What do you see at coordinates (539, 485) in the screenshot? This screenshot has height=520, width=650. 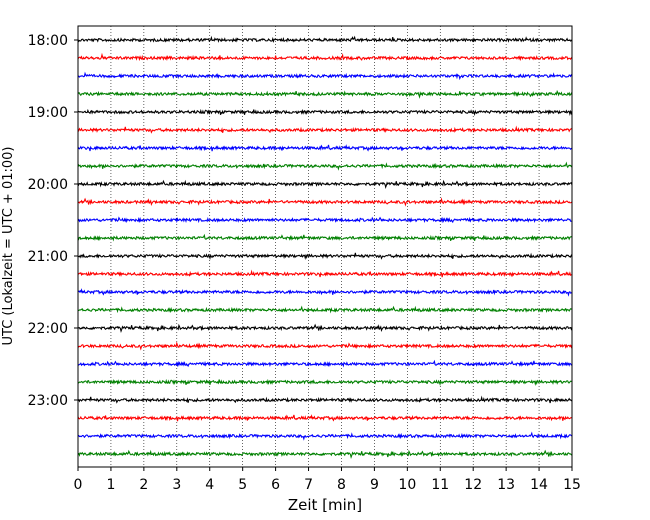 I see `x-tick-label-14: 14` at bounding box center [539, 485].